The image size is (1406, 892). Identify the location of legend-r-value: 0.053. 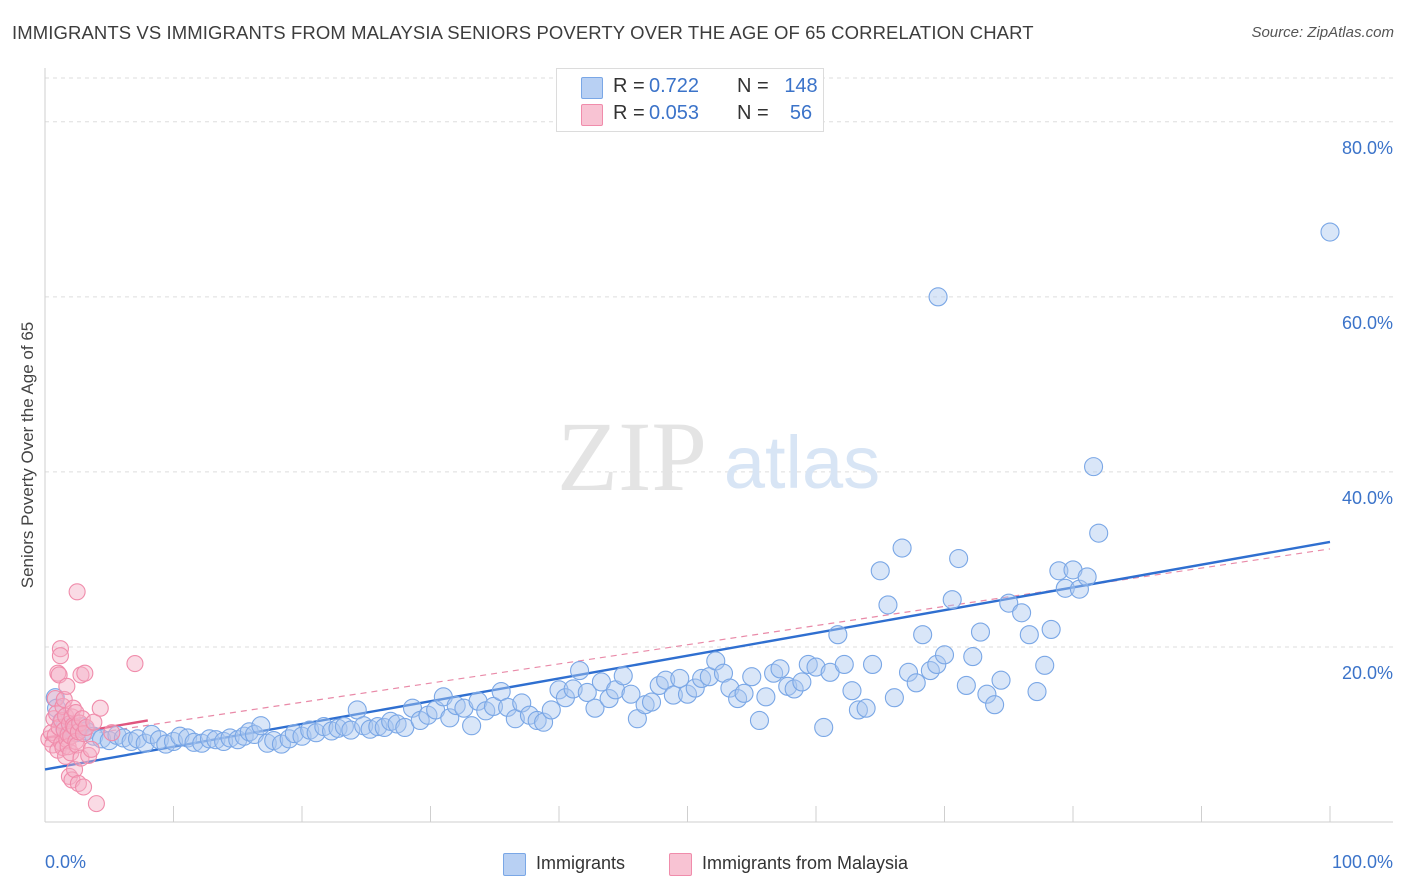
(674, 113).